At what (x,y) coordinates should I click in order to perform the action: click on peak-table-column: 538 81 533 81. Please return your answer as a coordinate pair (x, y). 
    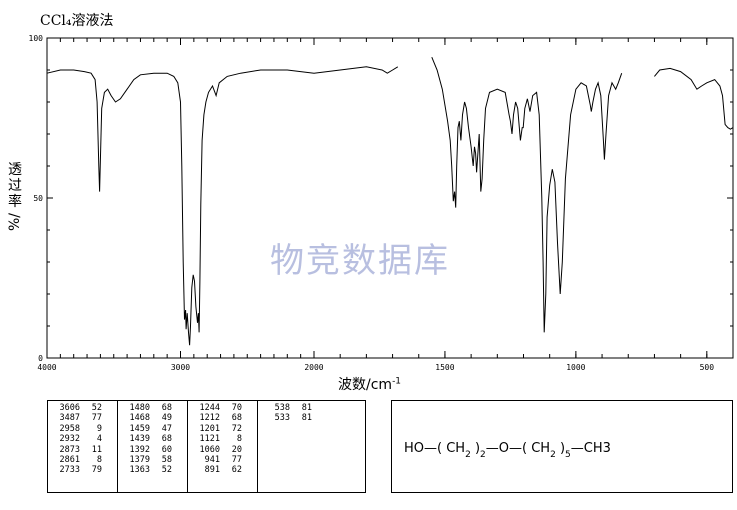
    Looking at the image, I should click on (288, 446).